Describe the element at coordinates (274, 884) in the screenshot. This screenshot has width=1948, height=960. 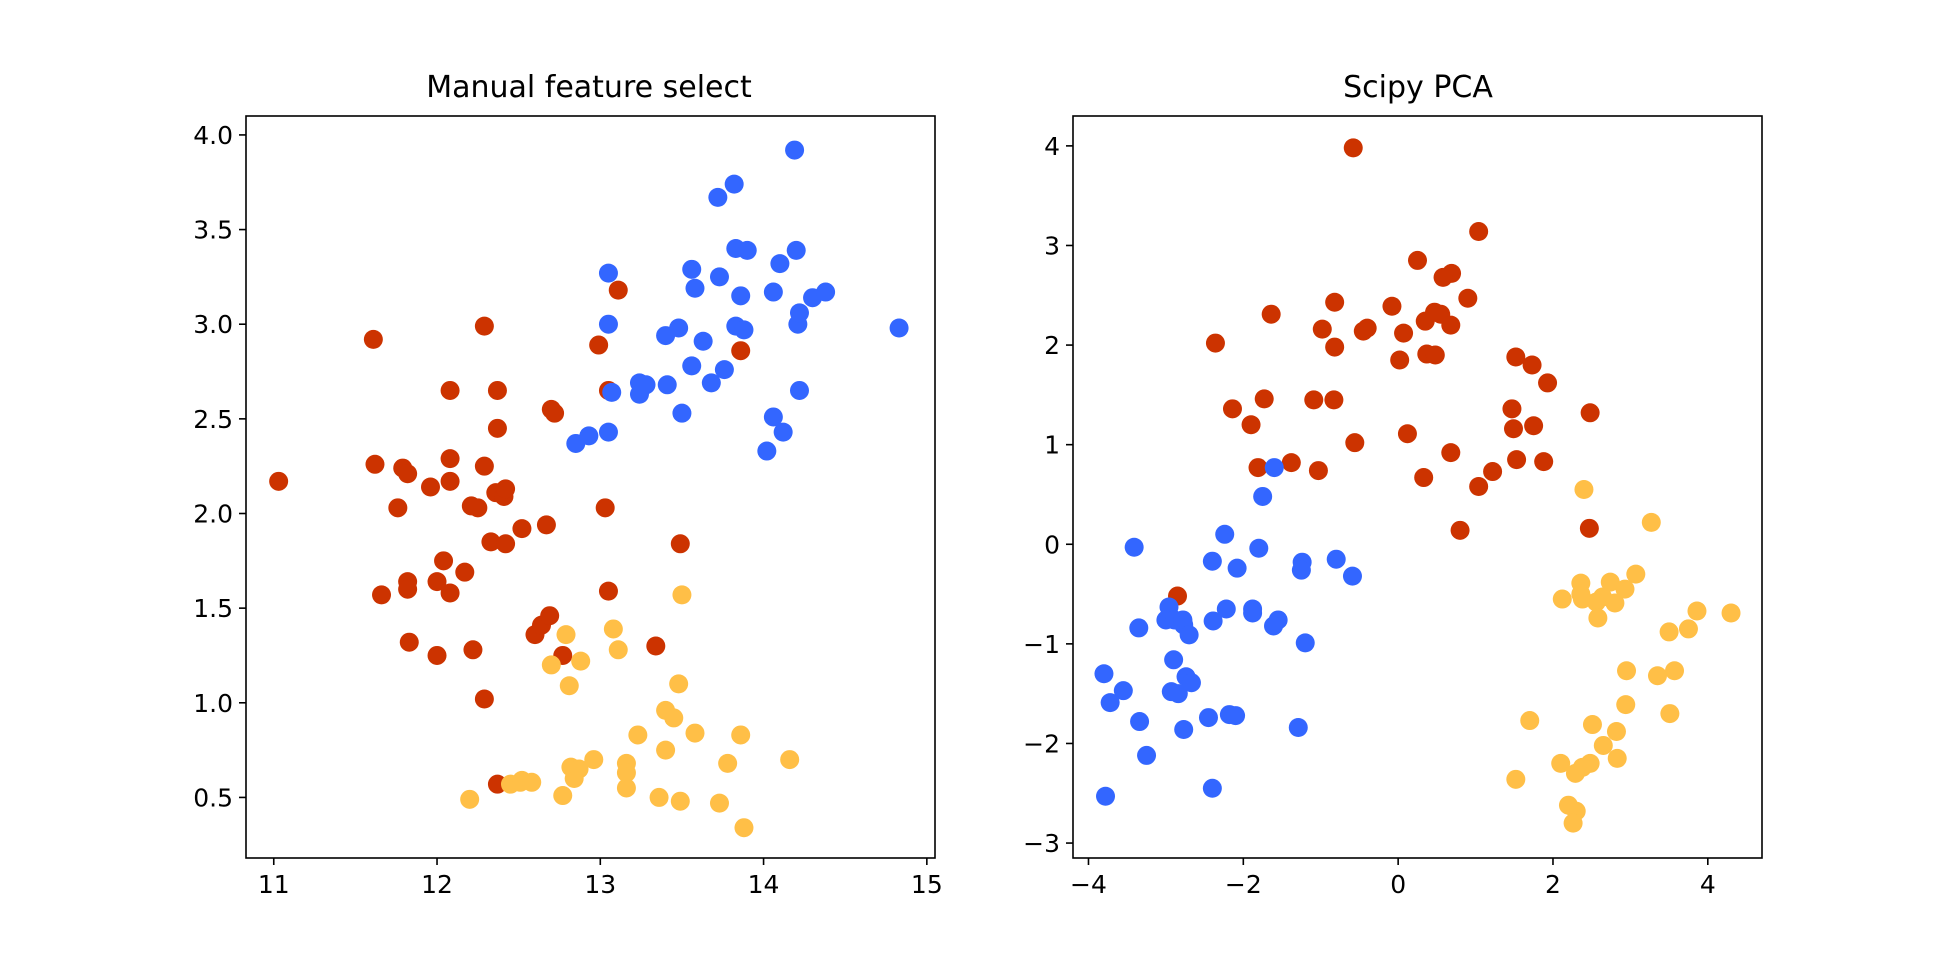
I see `left-x-tick-label: 11` at that location.